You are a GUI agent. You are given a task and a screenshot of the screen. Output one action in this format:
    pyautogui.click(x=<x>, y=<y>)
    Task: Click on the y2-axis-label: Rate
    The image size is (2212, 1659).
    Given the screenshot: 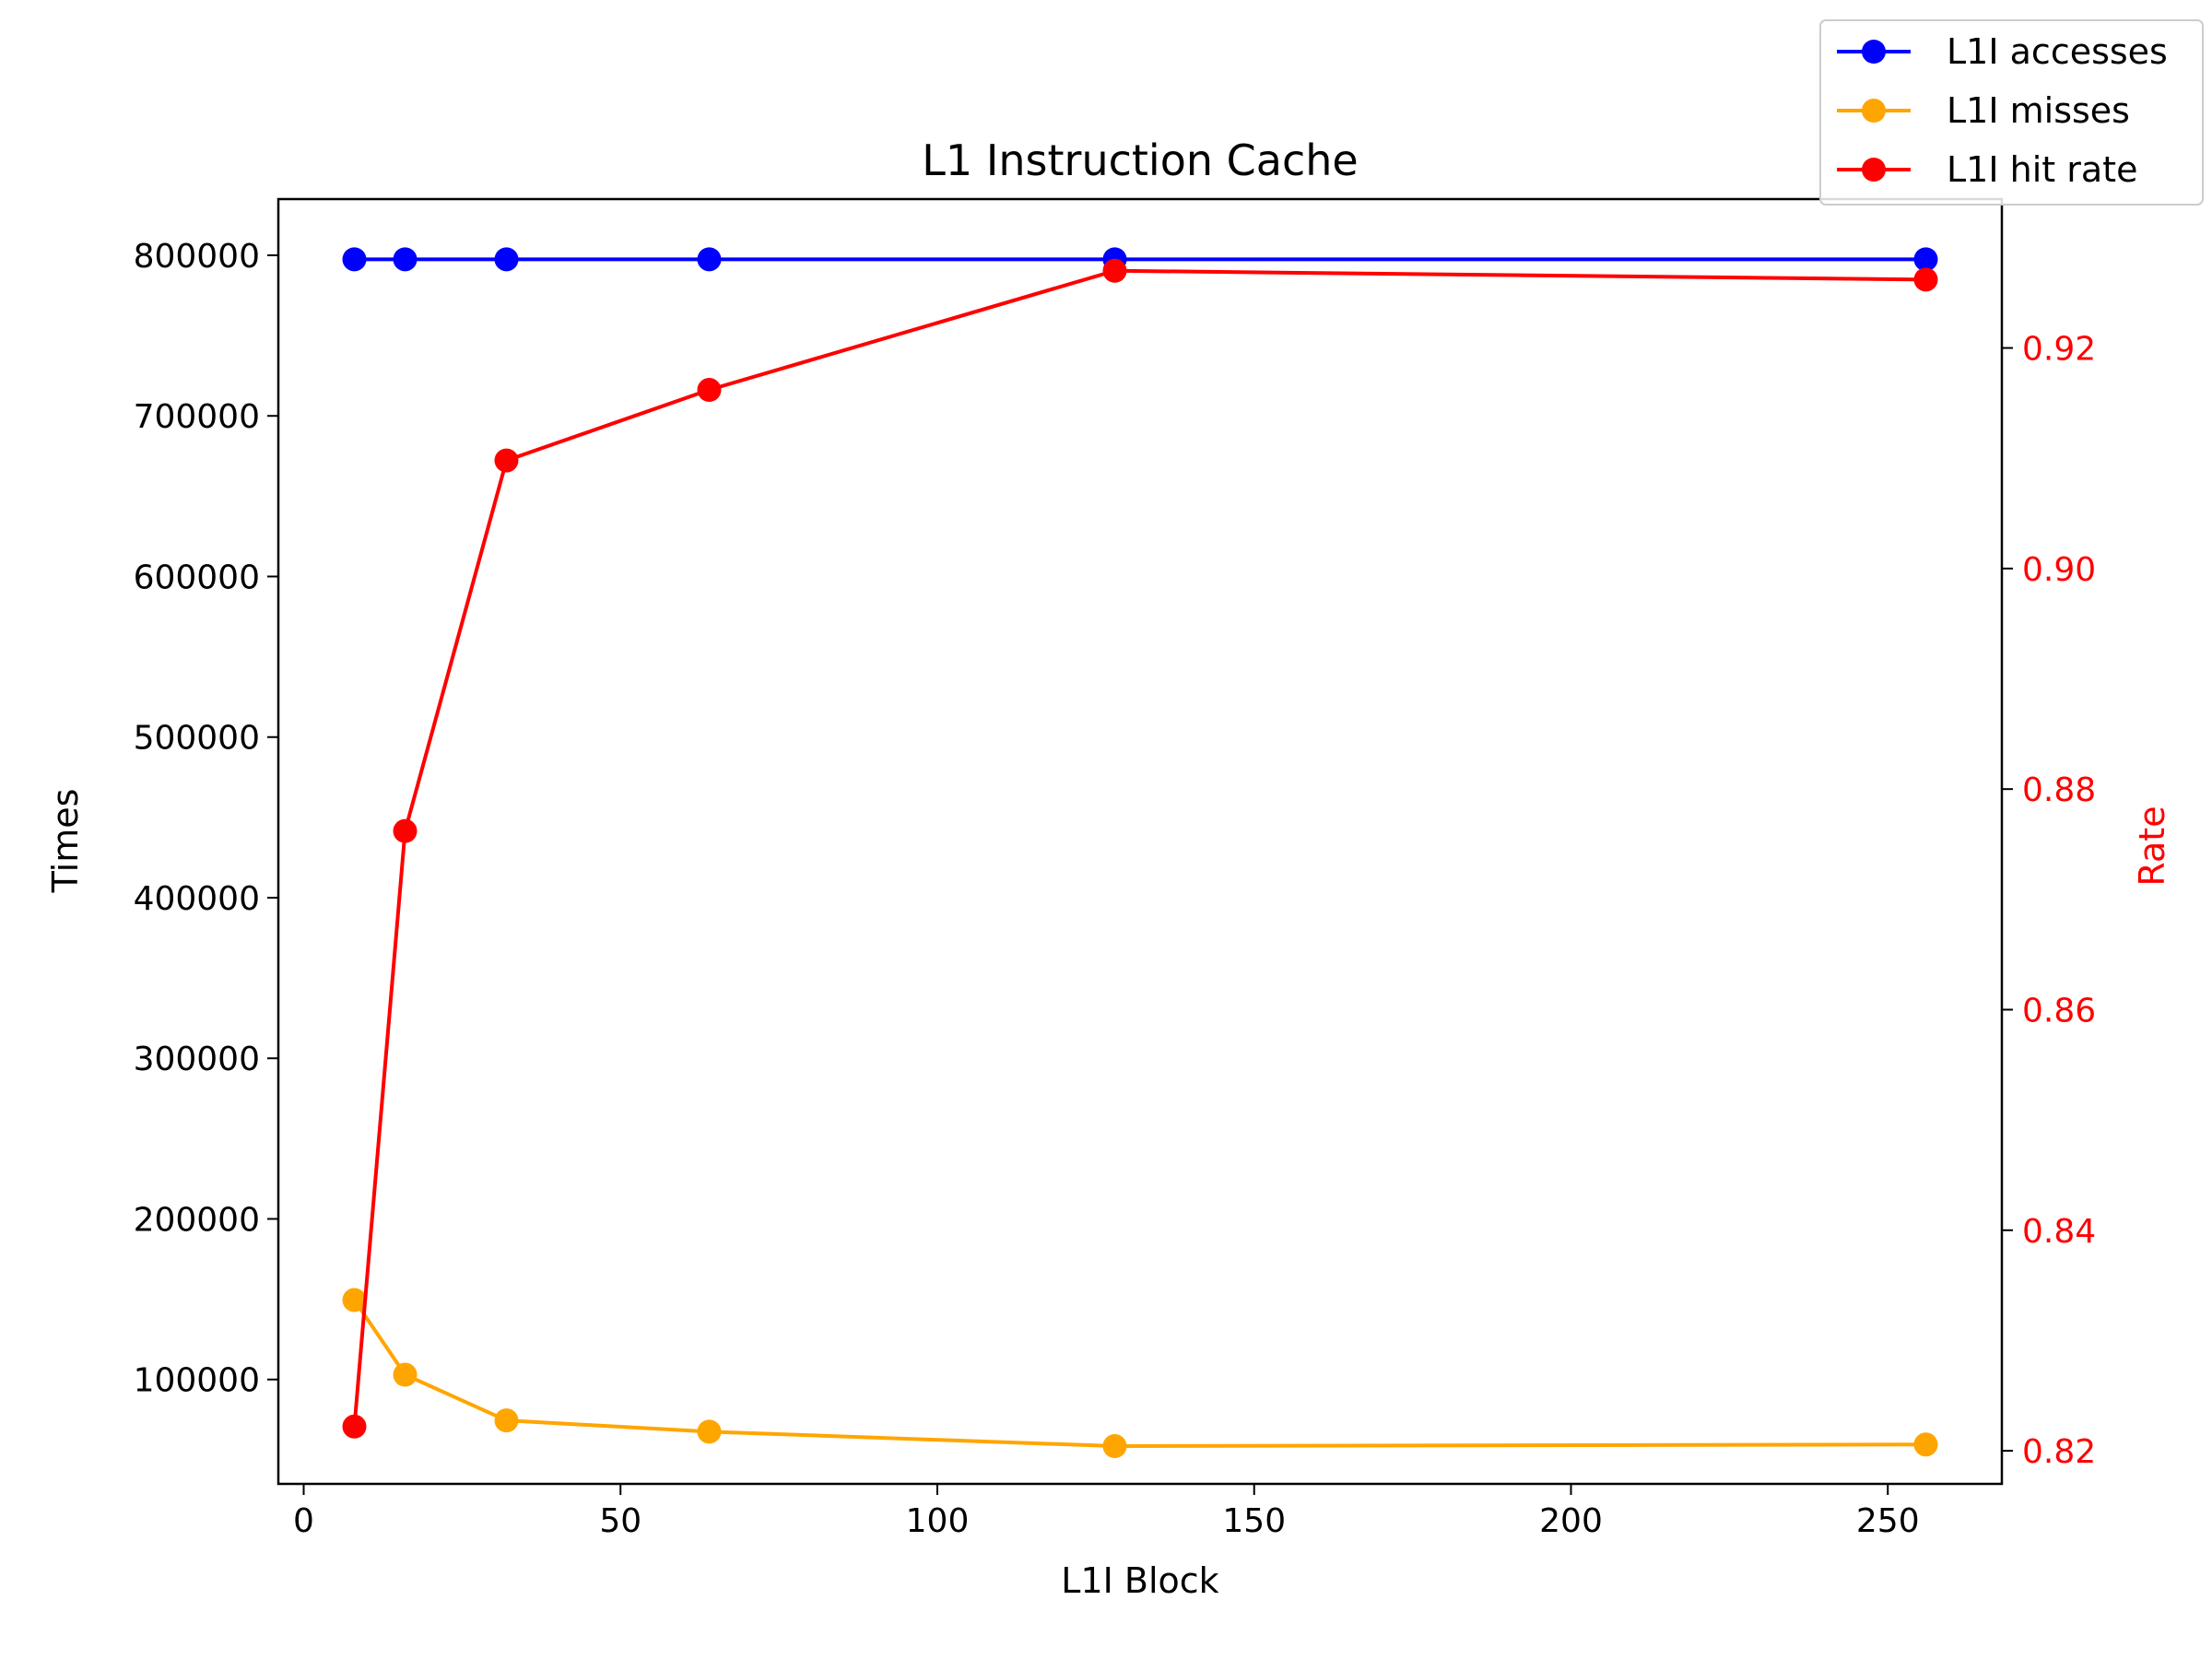 What is the action you would take?
    pyautogui.click(x=2152, y=846)
    